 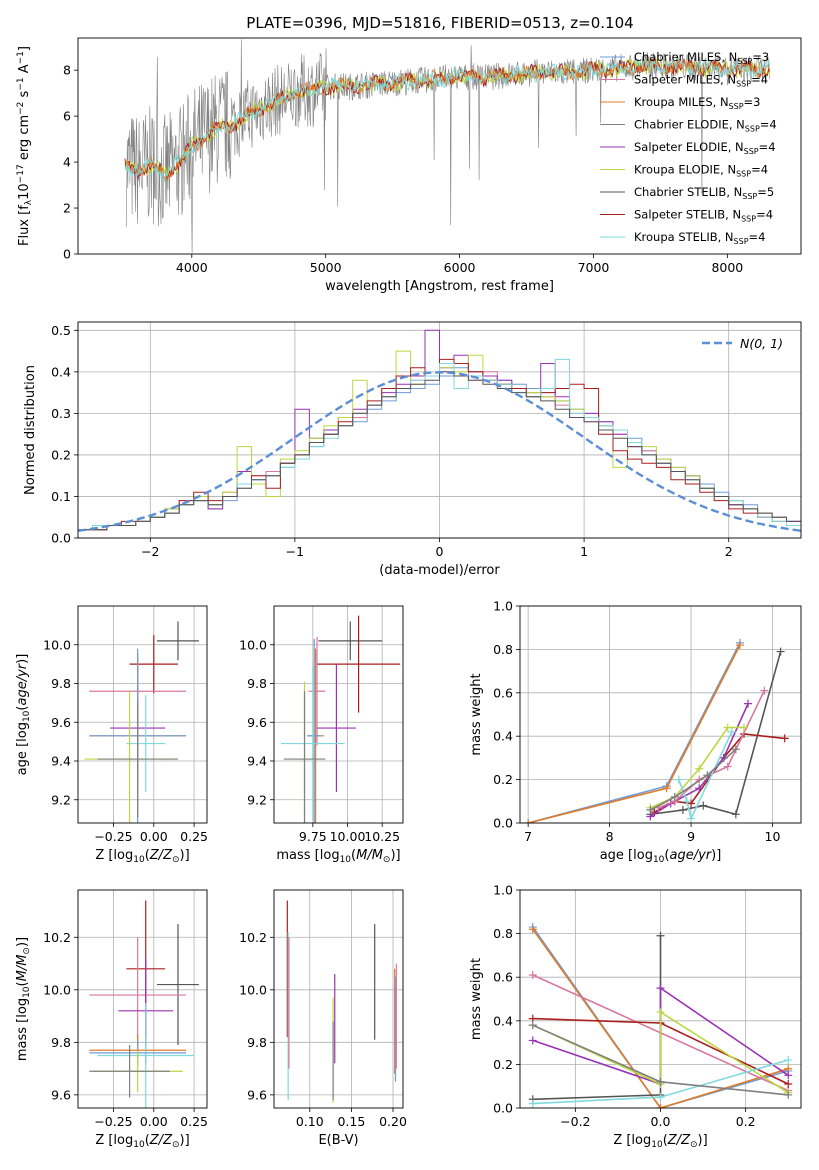 What do you see at coordinates (326, 267) in the screenshot?
I see `x-tick-label: 5000` at bounding box center [326, 267].